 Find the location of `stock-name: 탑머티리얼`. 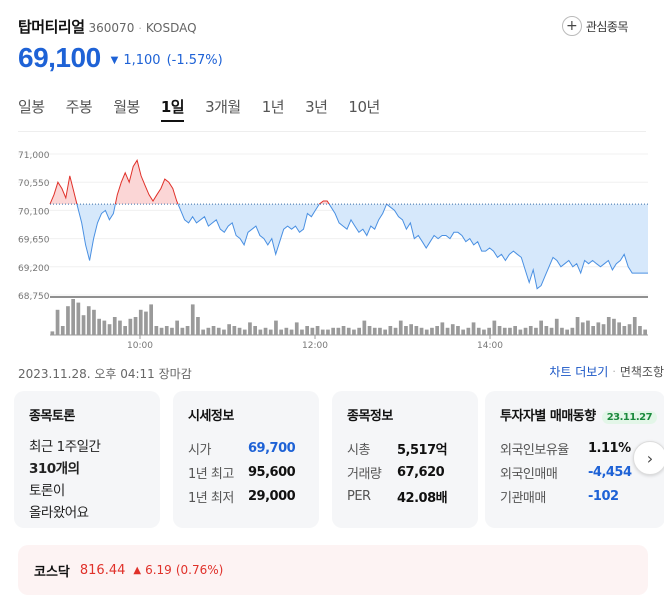

stock-name: 탑머티리얼 is located at coordinates (51, 27).